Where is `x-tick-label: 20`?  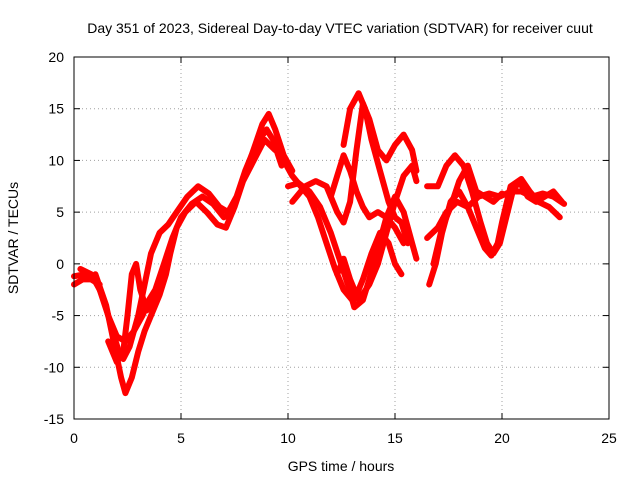
x-tick-label: 20 is located at coordinates (502, 438).